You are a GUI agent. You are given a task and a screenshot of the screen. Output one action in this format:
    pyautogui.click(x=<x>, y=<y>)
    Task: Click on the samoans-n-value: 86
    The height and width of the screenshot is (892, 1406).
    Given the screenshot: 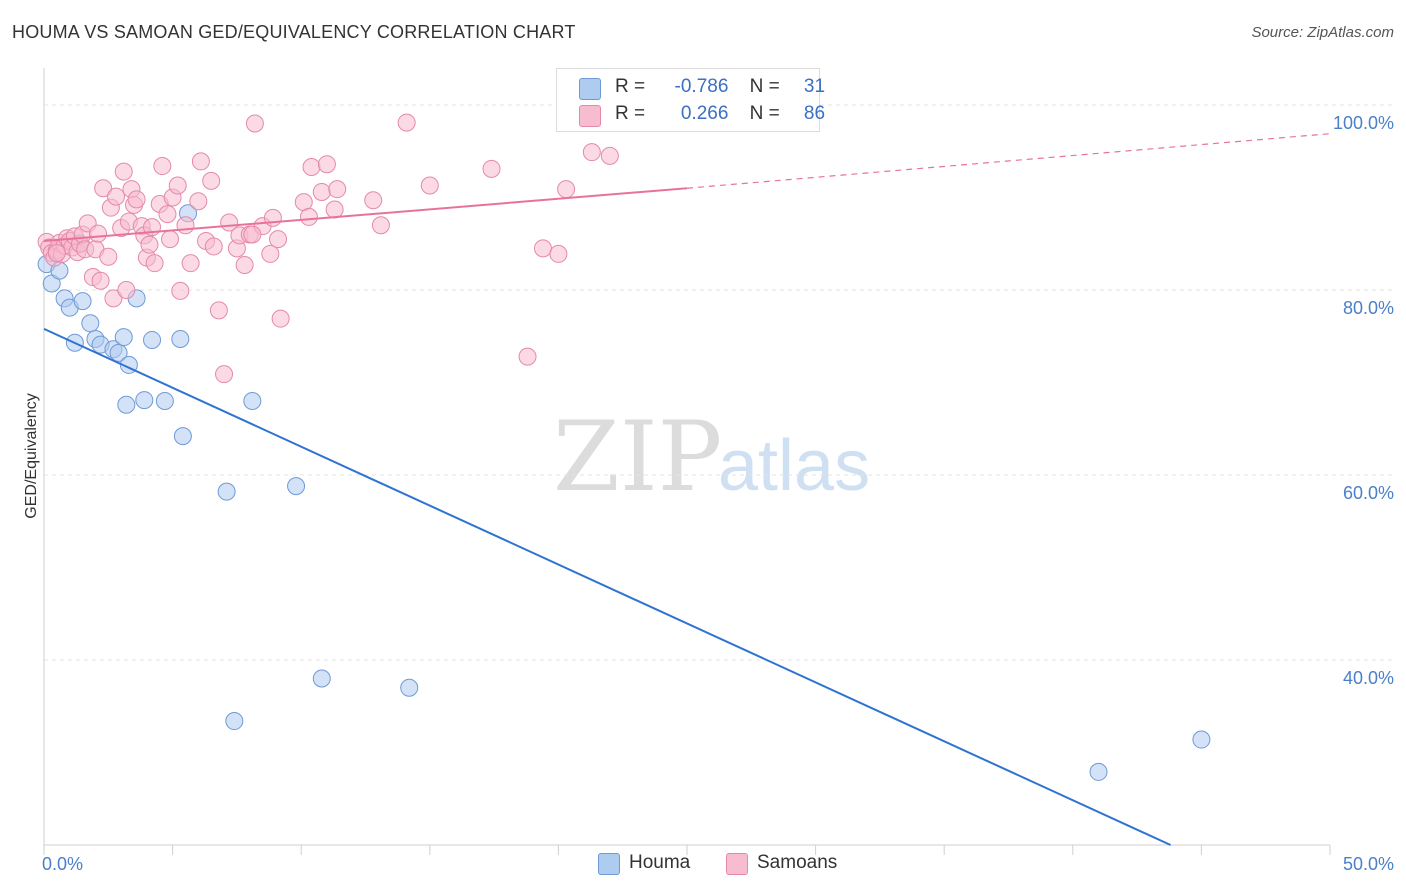 What is the action you would take?
    pyautogui.click(x=814, y=113)
    